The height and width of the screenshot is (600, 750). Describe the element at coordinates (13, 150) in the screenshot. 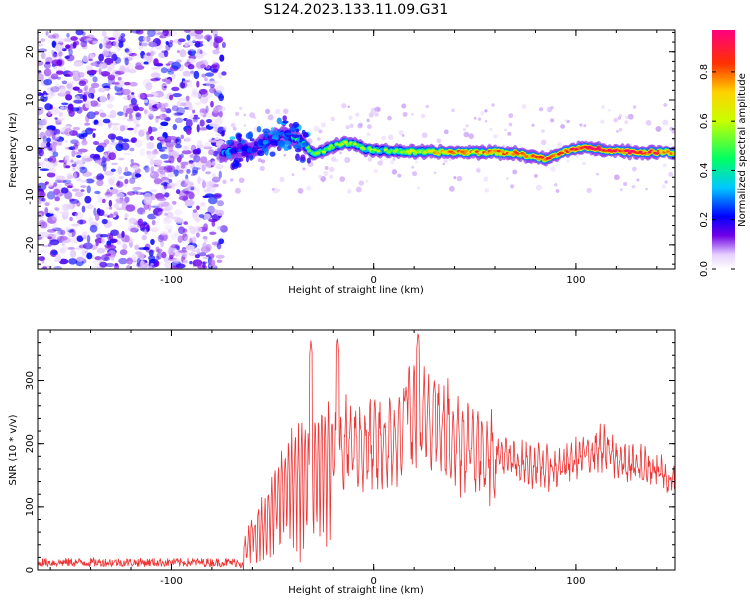

I see `heatmap-ylabel: Frequency (Hz)` at that location.